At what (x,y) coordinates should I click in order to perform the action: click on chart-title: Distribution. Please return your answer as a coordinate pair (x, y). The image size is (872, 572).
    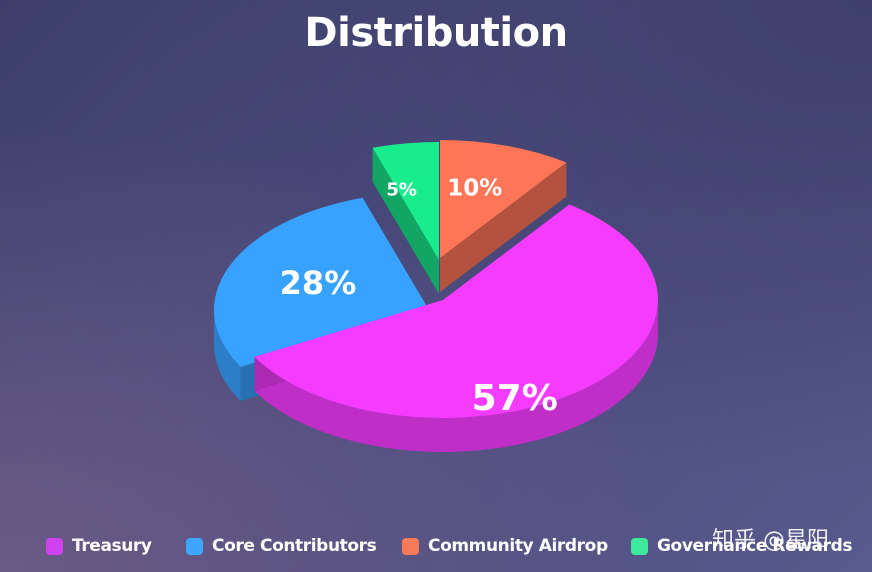
    Looking at the image, I should click on (436, 33).